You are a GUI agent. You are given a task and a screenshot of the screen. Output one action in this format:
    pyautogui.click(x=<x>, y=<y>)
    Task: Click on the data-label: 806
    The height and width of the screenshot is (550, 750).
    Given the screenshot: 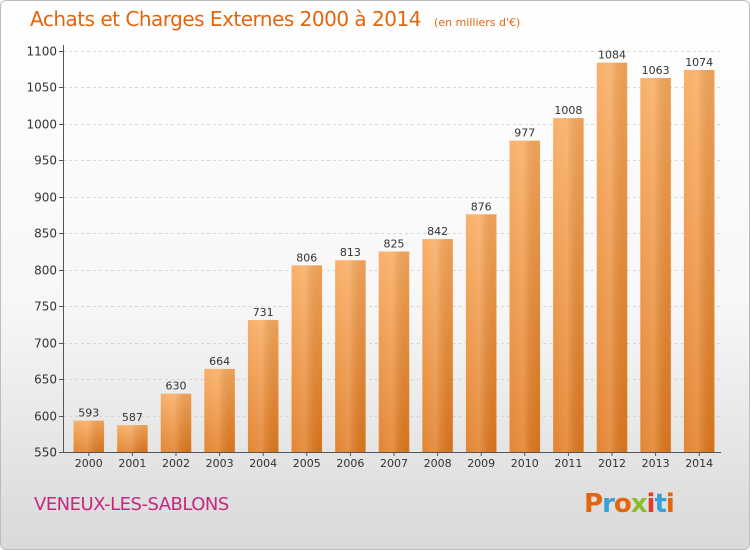 What is the action you would take?
    pyautogui.click(x=306, y=257)
    